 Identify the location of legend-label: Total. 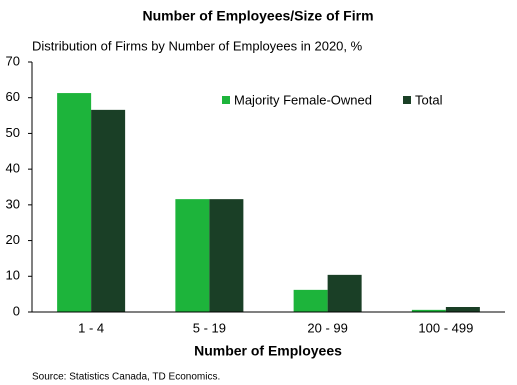
(429, 99).